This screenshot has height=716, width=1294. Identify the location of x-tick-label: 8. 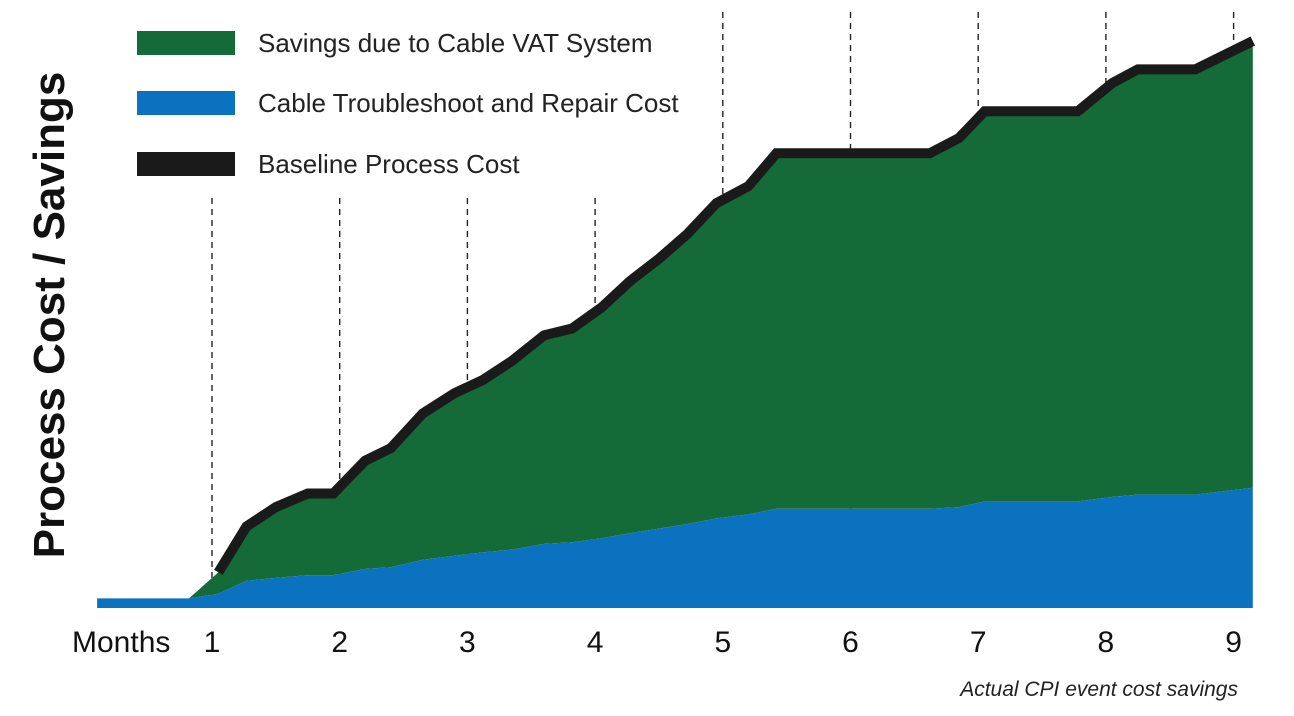
(1106, 642).